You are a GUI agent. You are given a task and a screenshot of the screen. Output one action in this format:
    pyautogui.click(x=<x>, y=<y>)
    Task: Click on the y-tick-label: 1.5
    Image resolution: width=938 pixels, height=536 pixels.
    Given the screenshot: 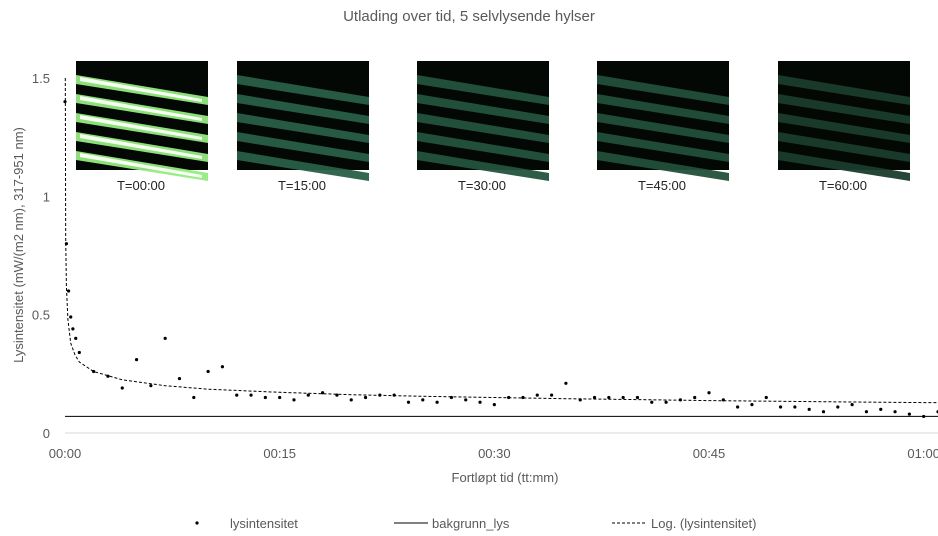 What is the action you would take?
    pyautogui.click(x=41, y=78)
    